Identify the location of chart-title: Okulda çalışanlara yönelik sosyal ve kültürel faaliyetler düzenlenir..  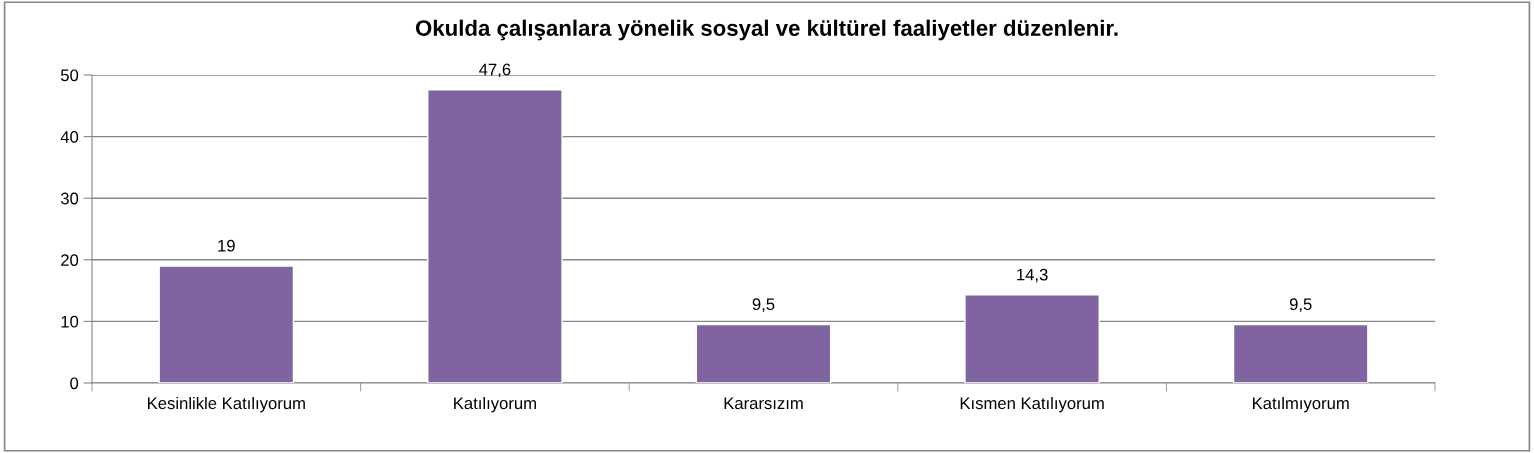
(766, 30).